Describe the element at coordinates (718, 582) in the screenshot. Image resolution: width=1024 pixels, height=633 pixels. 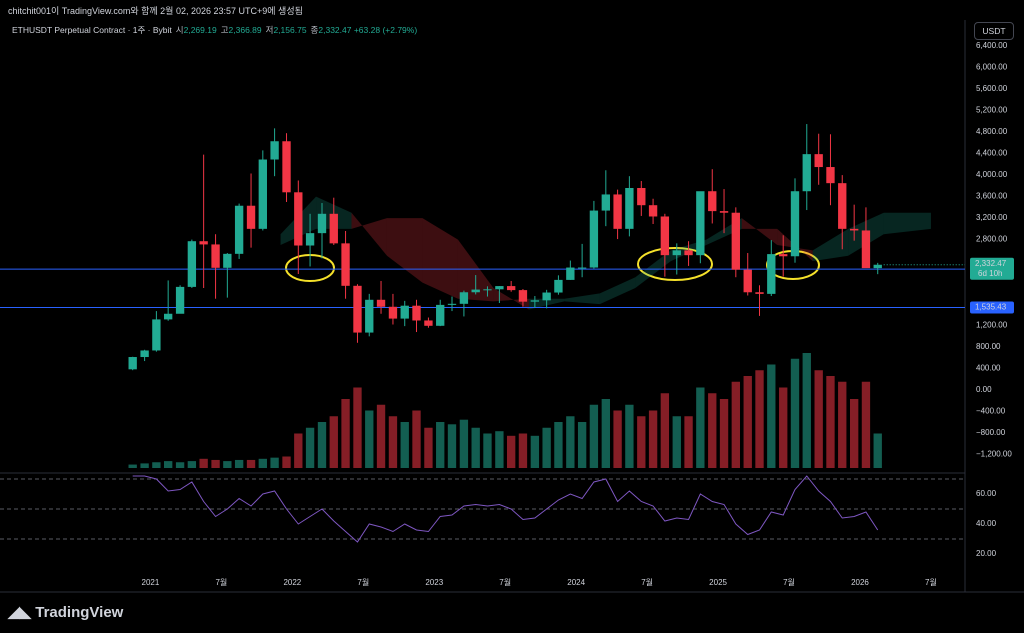
I see `x-tick-label: 2025` at that location.